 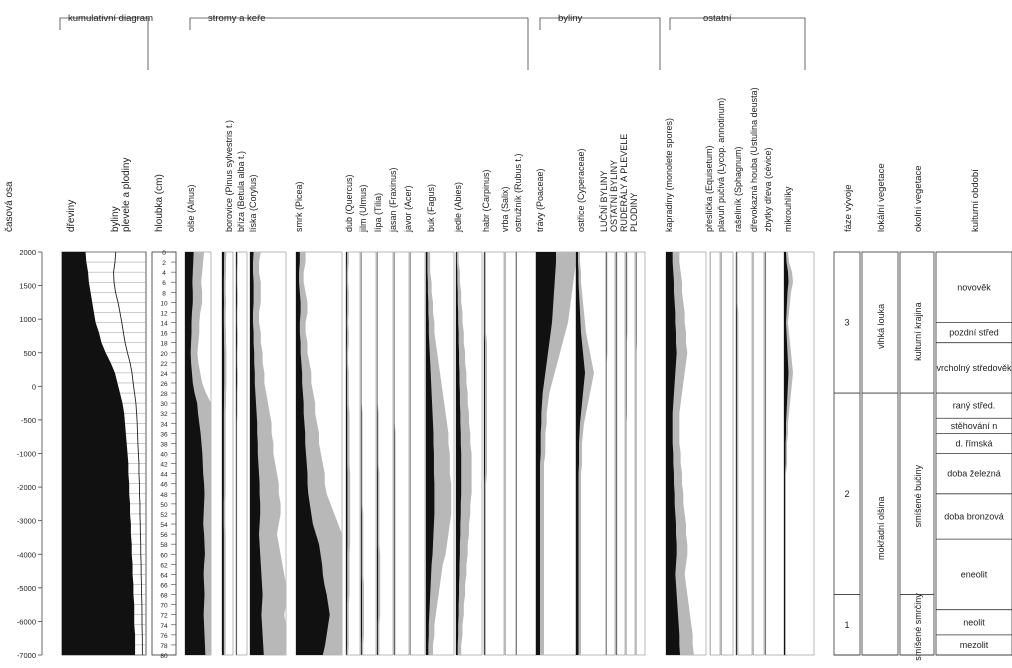 What do you see at coordinates (164, 293) in the screenshot?
I see `depth-tick-label: 8` at bounding box center [164, 293].